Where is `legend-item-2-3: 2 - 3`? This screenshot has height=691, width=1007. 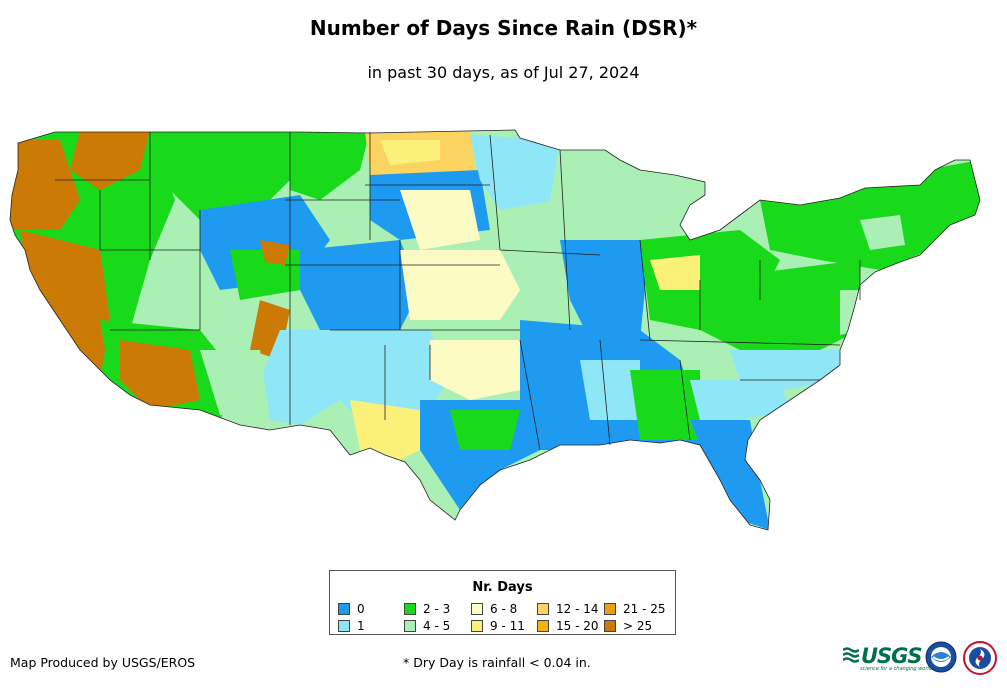 legend-item-2-3: 2 - 3 is located at coordinates (427, 609).